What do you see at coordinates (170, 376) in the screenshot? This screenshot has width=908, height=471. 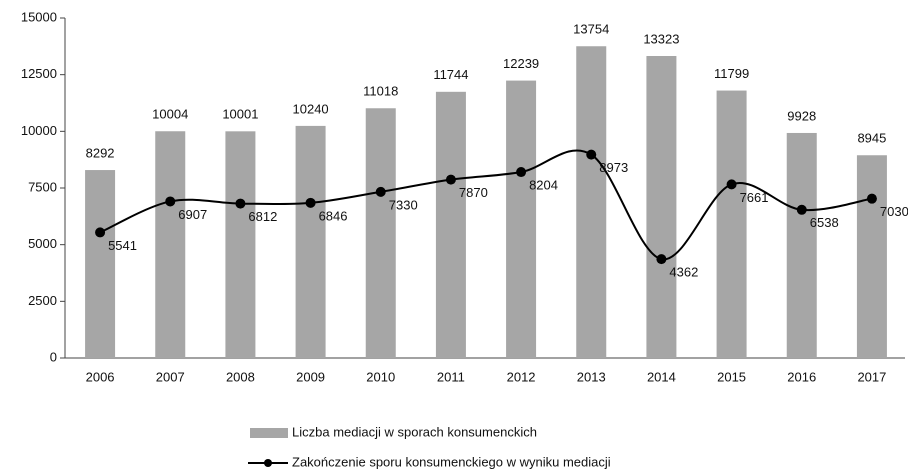 I see `x-tick-label: 2007` at bounding box center [170, 376].